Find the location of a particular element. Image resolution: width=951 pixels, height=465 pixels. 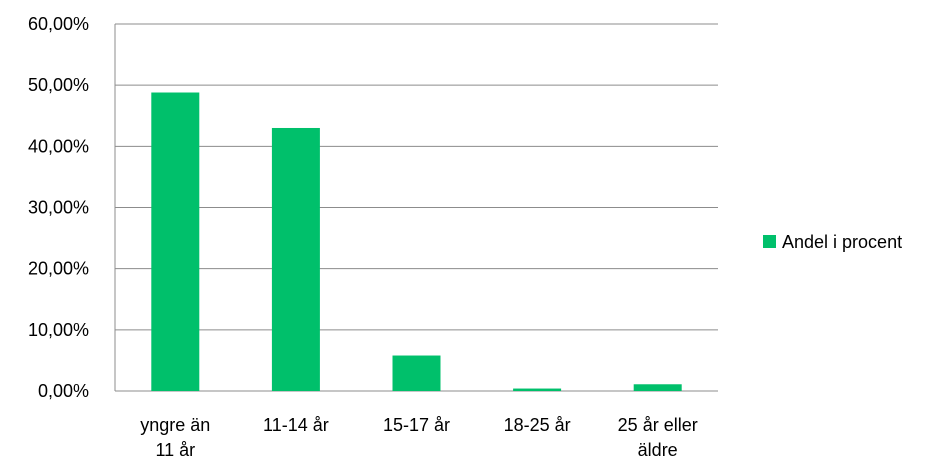

y-tick-label: 30,00% is located at coordinates (58, 208).